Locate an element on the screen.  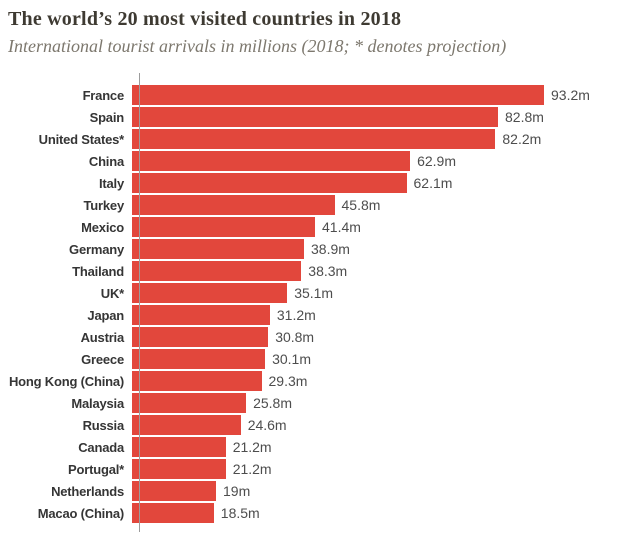
bar-area: 82.2m is located at coordinates (374, 139).